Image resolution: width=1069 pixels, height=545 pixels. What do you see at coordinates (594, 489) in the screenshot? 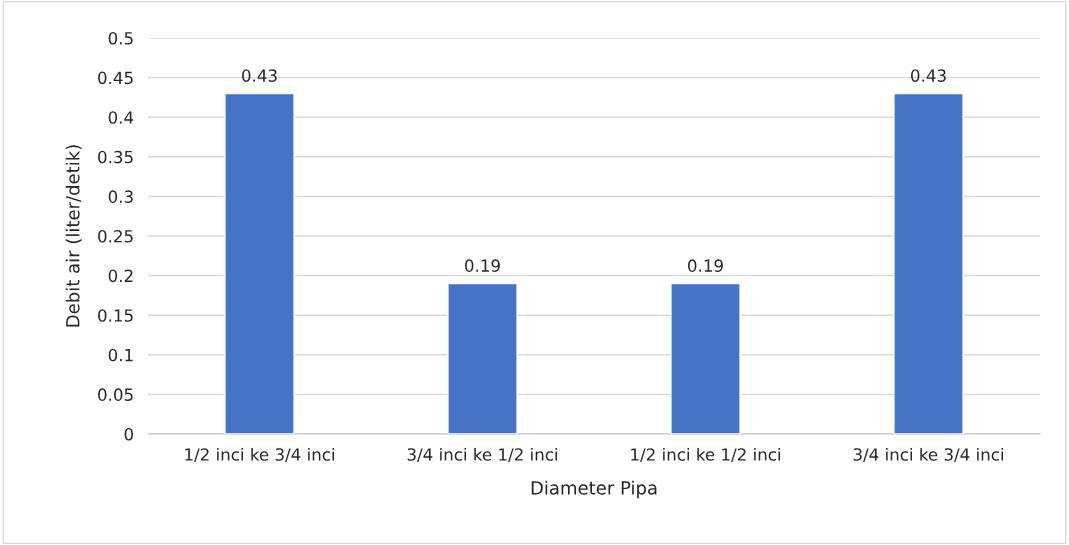
I see `x-axis-title: Diameter Pipa` at bounding box center [594, 489].